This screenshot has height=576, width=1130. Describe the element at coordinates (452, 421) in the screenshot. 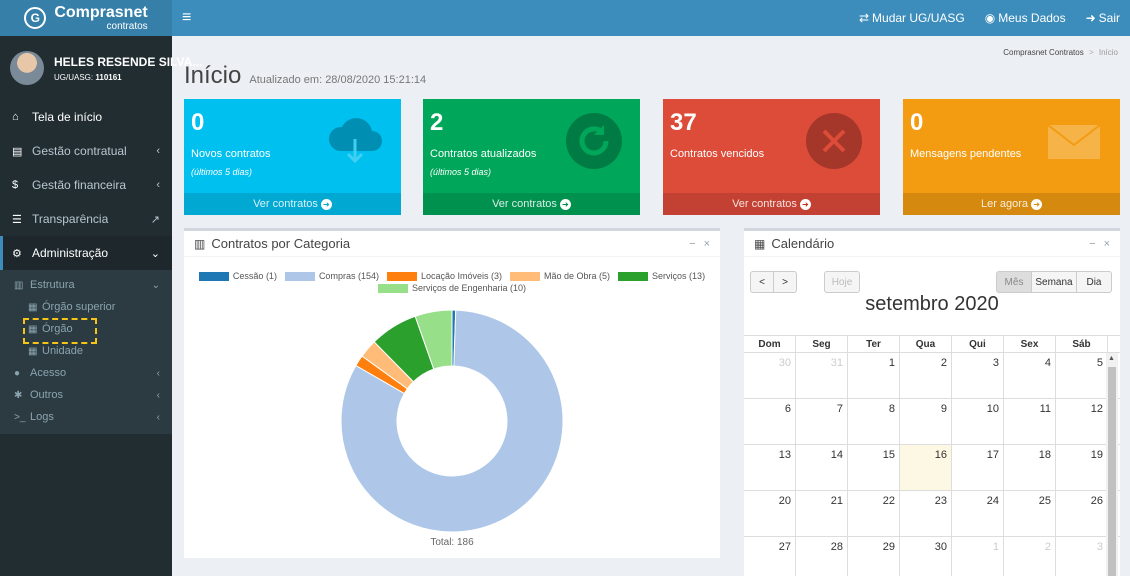

I see `donut-slice-compras` at that location.